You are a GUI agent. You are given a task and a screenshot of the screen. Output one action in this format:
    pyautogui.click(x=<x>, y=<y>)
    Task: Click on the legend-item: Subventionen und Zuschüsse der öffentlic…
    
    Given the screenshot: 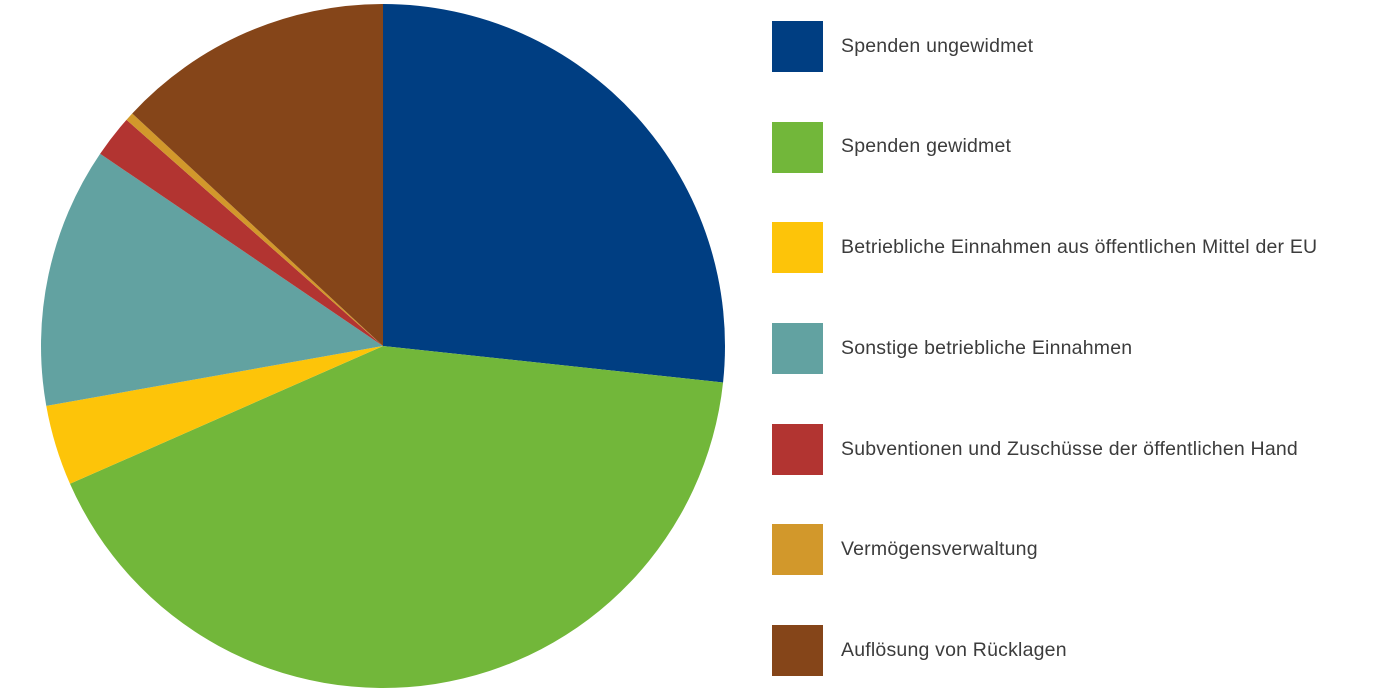 What is the action you would take?
    pyautogui.click(x=1044, y=449)
    